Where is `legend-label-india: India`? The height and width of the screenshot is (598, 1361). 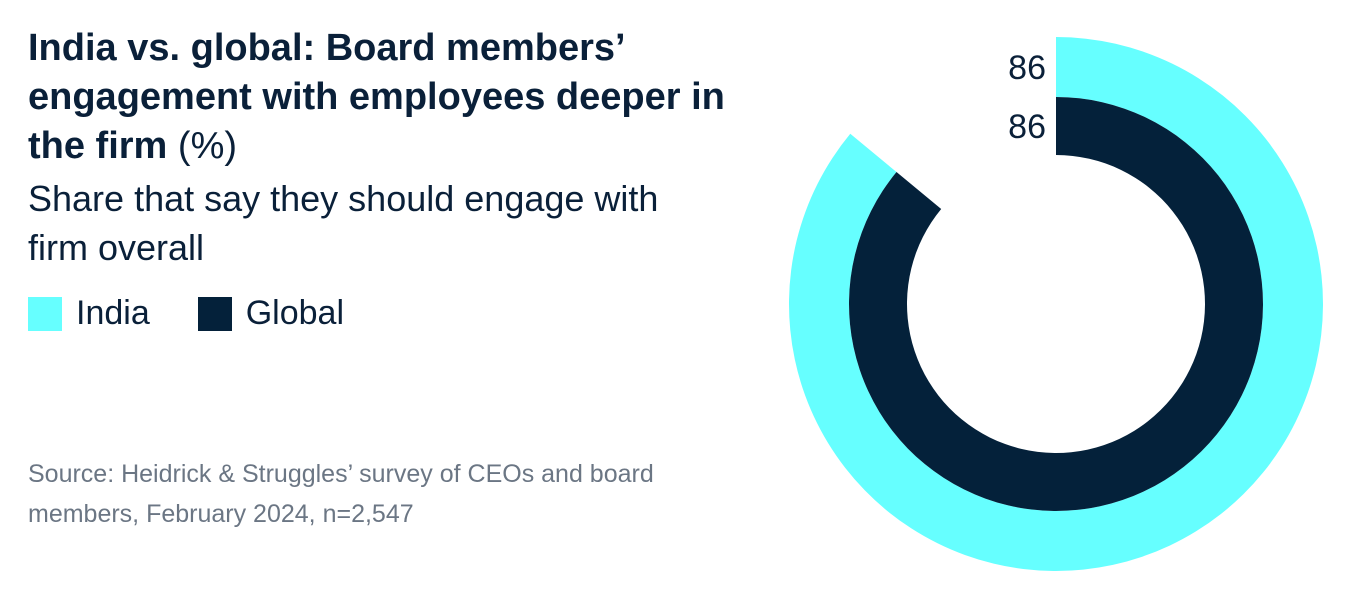 legend-label-india: India is located at coordinates (113, 313).